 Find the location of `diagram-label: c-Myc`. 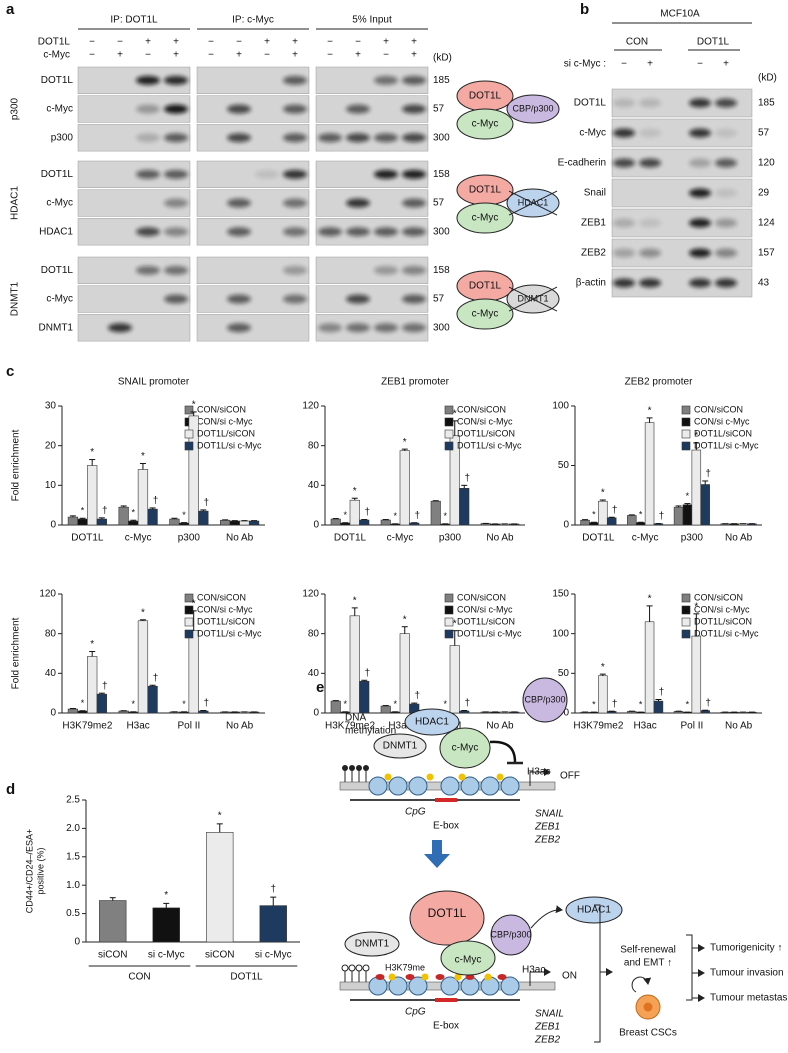

diagram-label: c-Myc is located at coordinates (465, 748).